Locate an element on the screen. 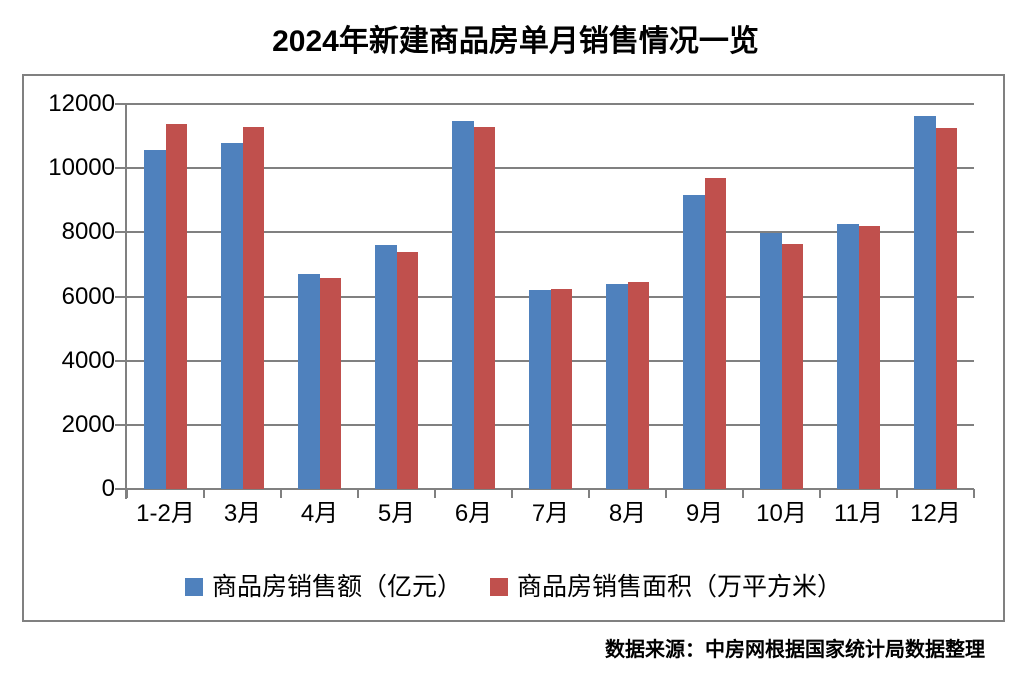 Image resolution: width=1031 pixels, height=679 pixels. x-axis-label-10月: 10月 is located at coordinates (781, 513).